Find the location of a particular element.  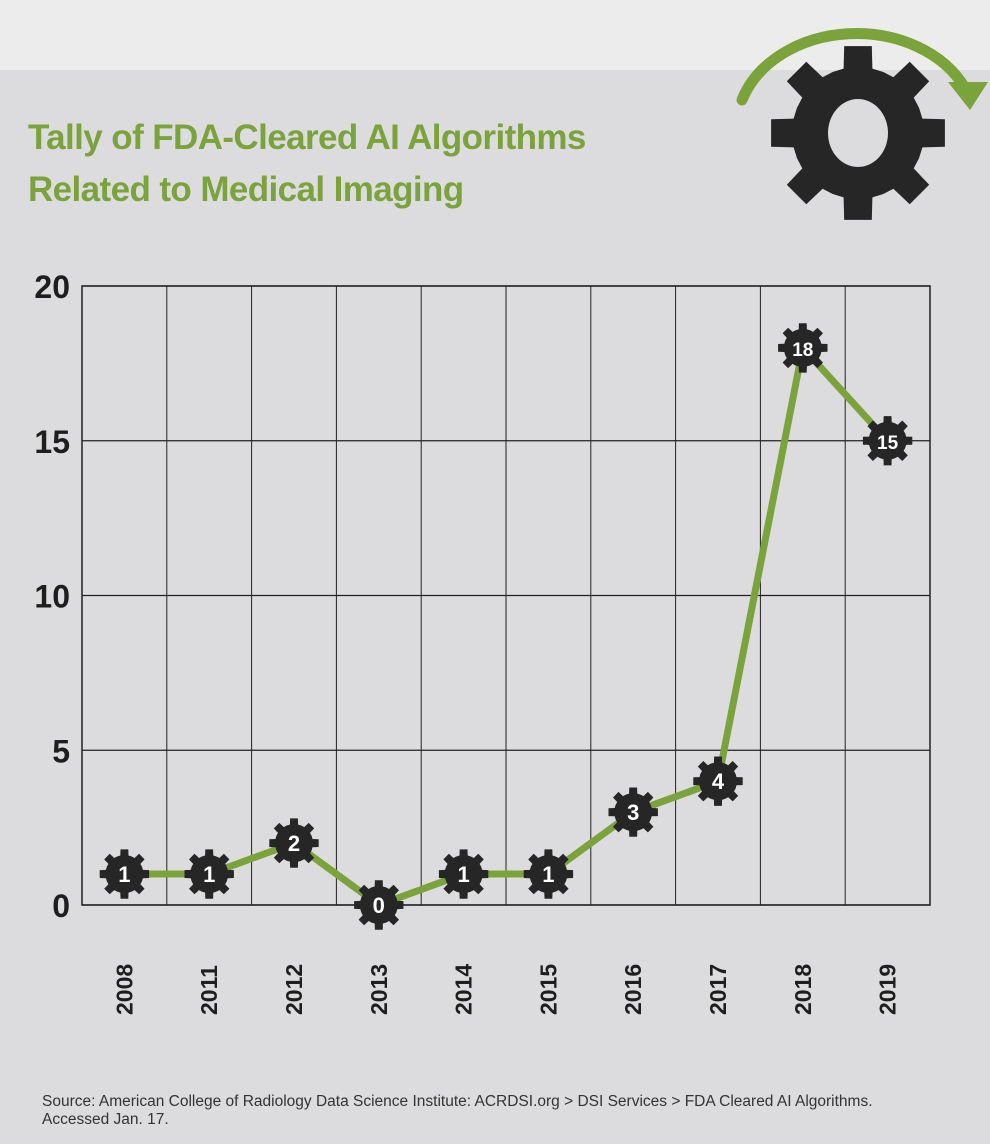

data-label: 15 is located at coordinates (888, 443).